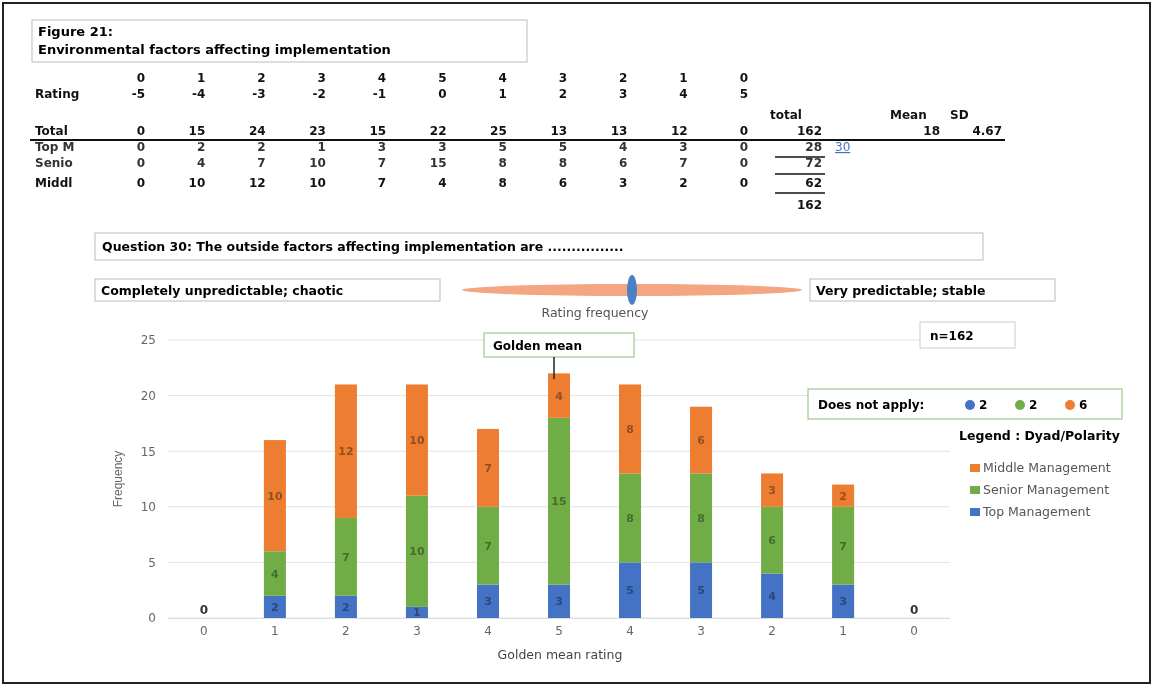  Describe the element at coordinates (1039, 435) in the screenshot. I see `legend-title: Legend : Dyad/Polarity` at that location.